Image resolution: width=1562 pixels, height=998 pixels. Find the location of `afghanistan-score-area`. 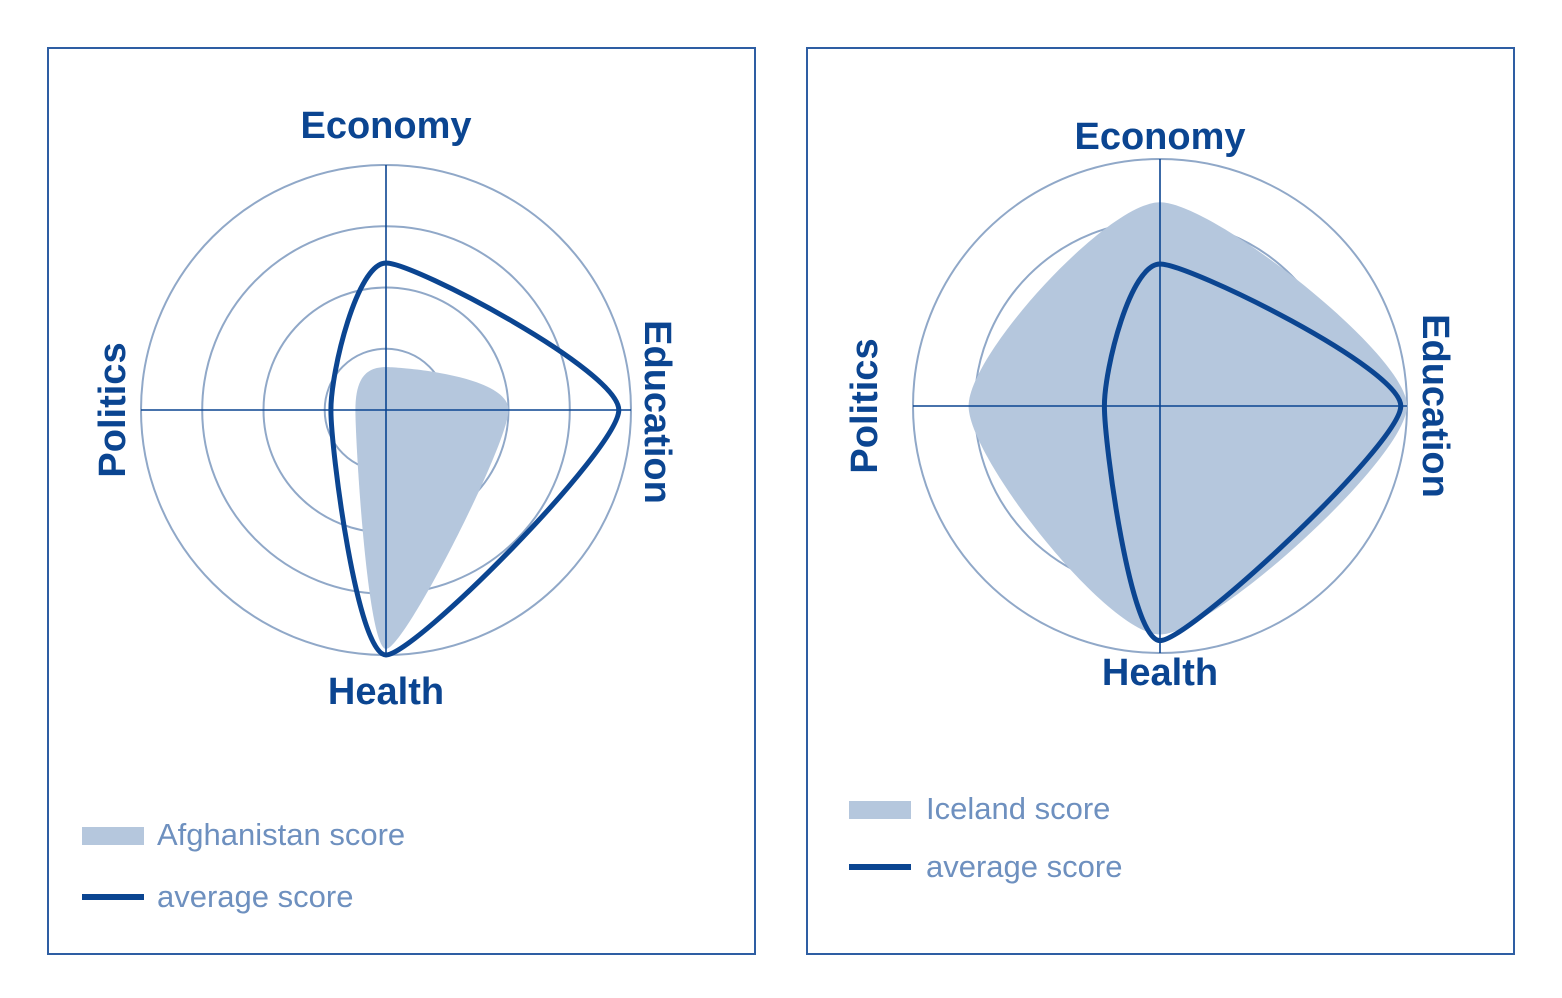

afghanistan-score-area is located at coordinates (432, 508).